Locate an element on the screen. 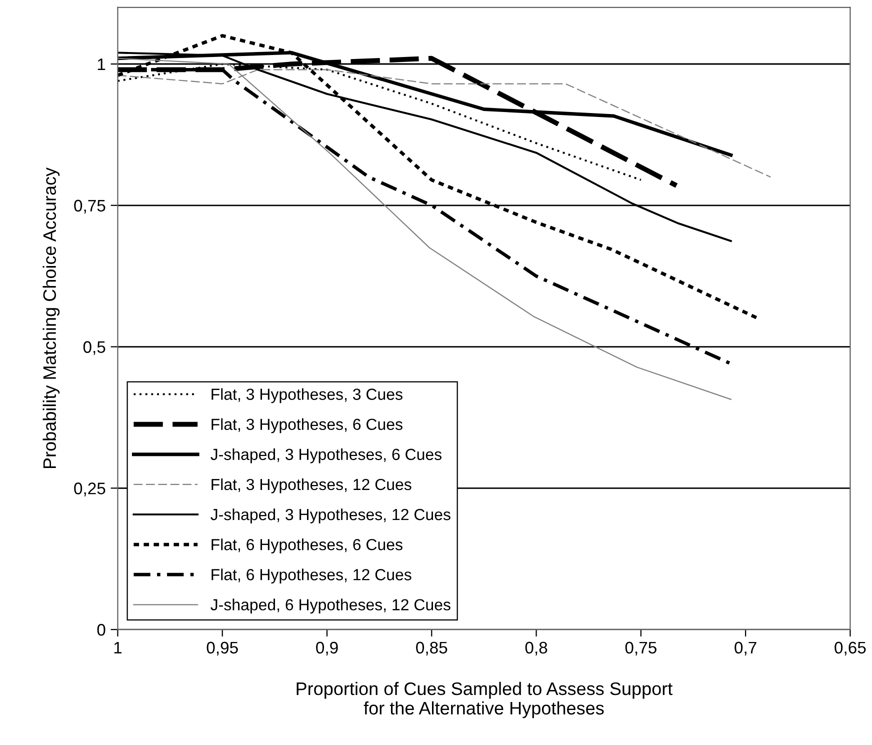 This screenshot has width=872, height=745. x-axis-title: Proportion of Cues Sampled to Assess Support for the Alternative Hypotheses is located at coordinates (484, 700).